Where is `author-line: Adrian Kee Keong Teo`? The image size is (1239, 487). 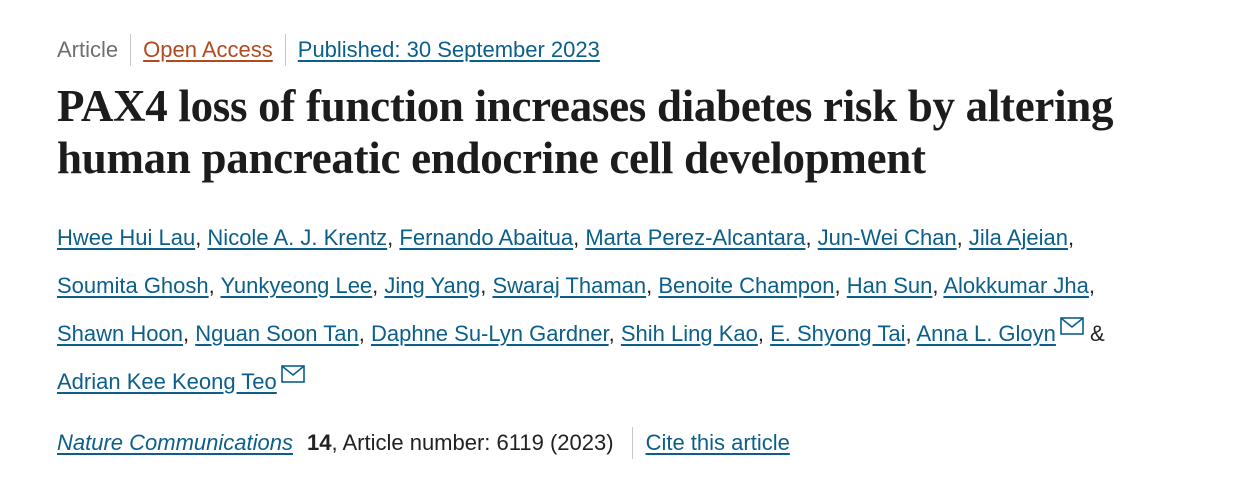
author-line: Adrian Kee Keong Teo is located at coordinates (637, 382).